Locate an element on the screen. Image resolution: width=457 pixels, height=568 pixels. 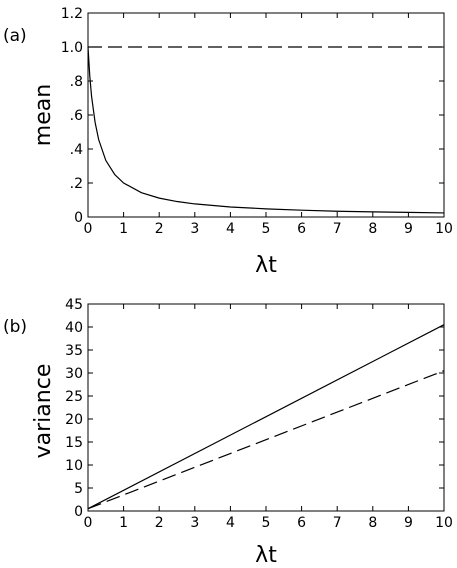
panel-a-x-tick-label: 3 is located at coordinates (194, 229).